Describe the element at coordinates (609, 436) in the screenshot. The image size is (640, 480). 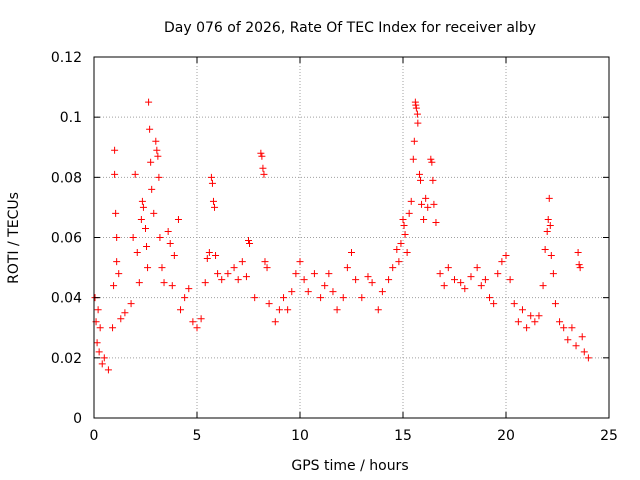
I see `x-tick-label: 25` at that location.